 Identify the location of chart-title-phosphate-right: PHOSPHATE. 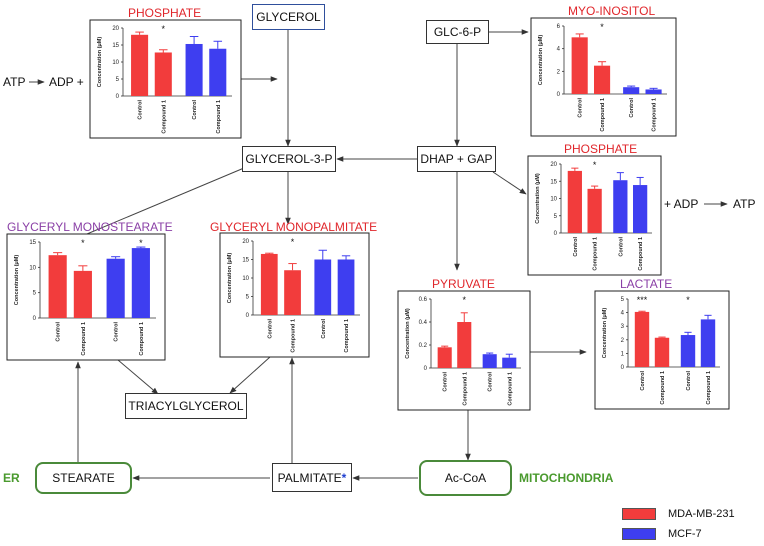
(601, 149).